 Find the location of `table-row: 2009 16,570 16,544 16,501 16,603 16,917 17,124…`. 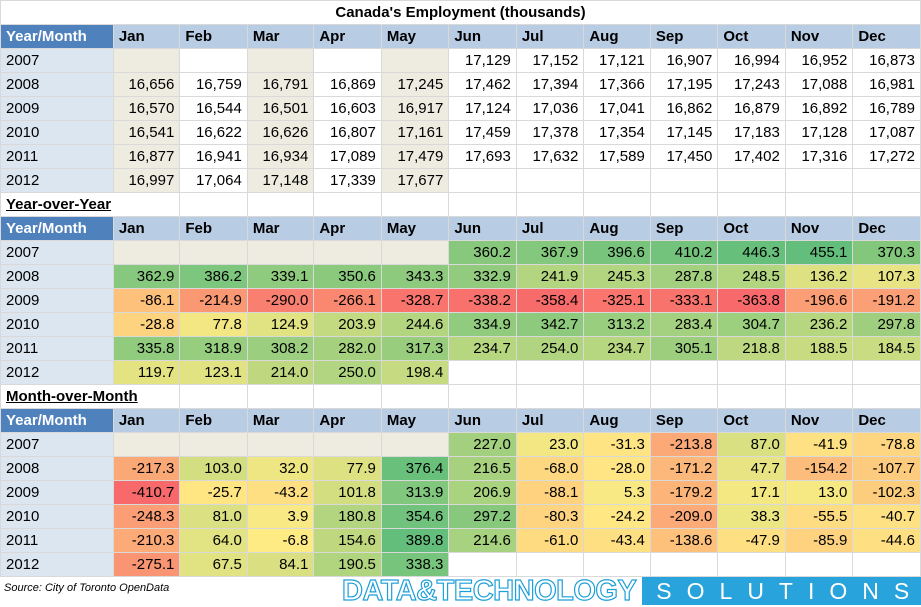

table-row: 2009 16,570 16,544 16,501 16,603 16,917 17,124… is located at coordinates (460, 108).